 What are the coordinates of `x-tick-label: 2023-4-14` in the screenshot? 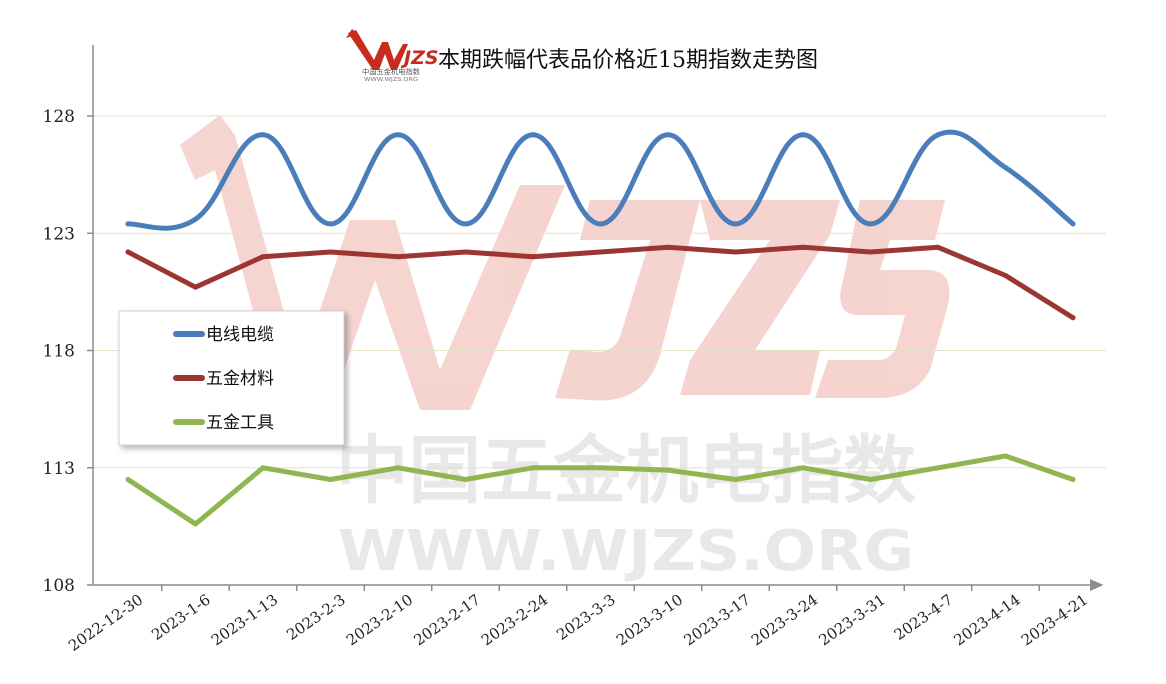 It's located at (986, 620).